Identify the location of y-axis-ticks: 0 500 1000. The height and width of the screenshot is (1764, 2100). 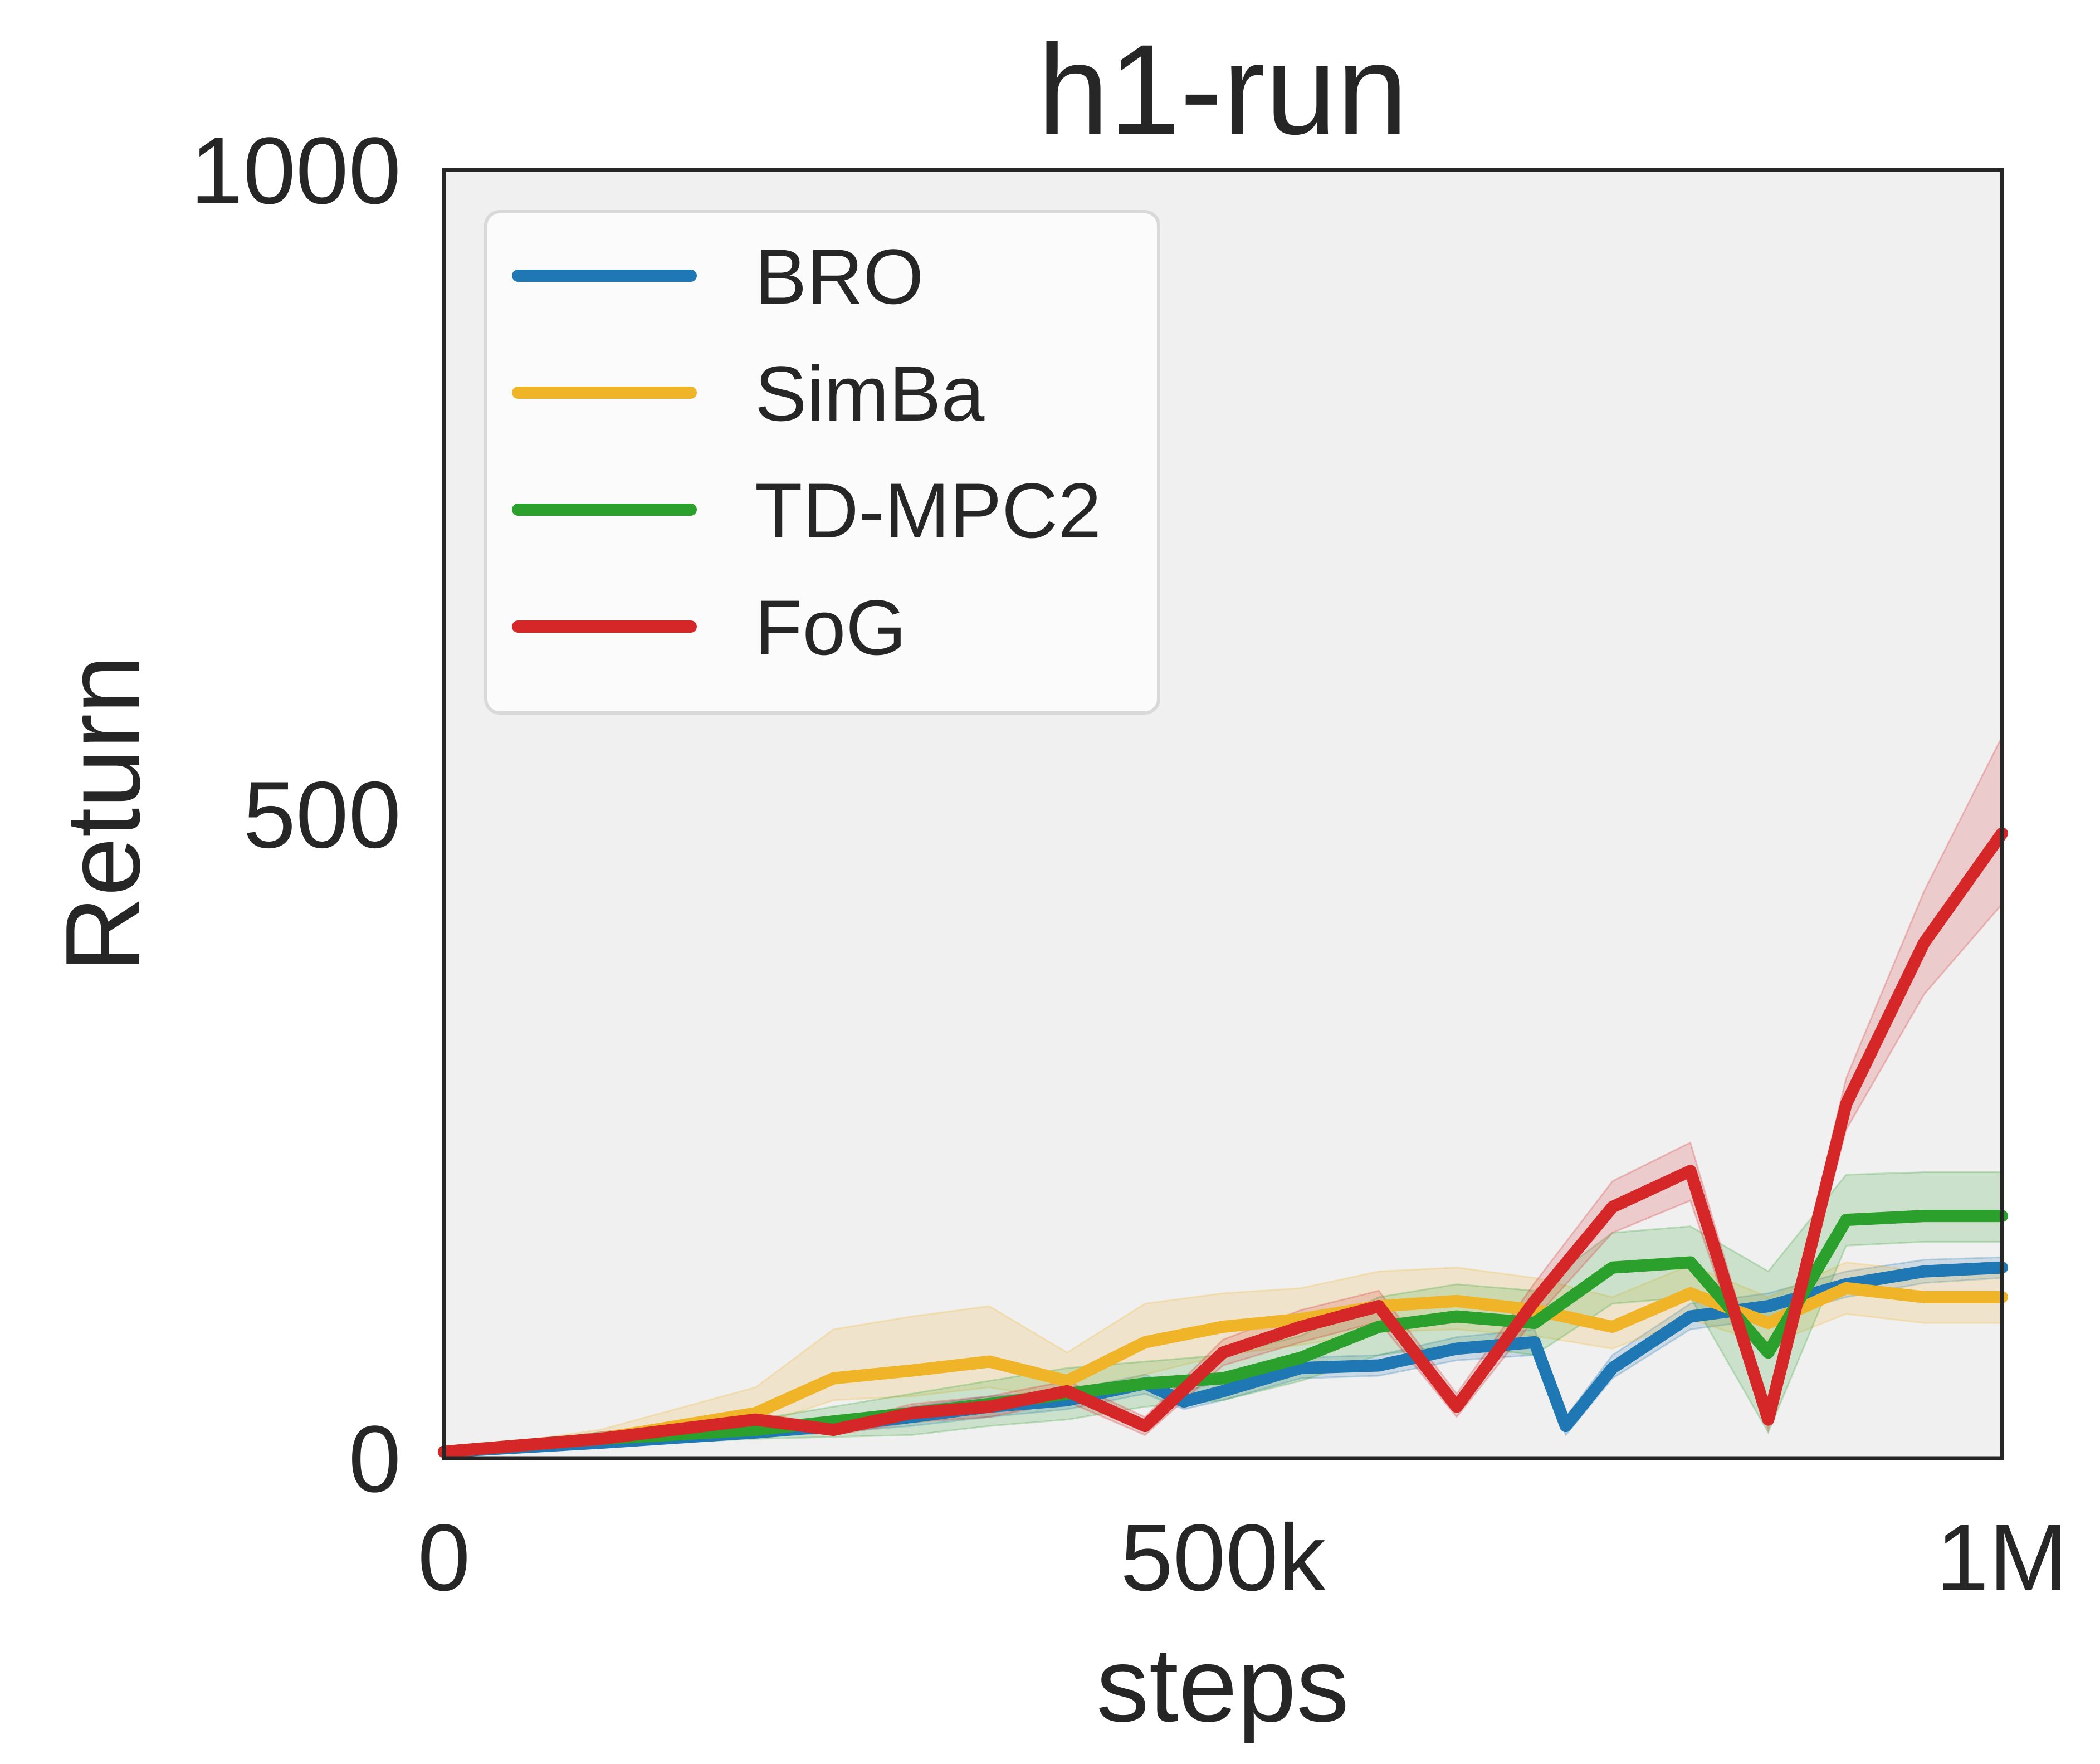
(296, 815).